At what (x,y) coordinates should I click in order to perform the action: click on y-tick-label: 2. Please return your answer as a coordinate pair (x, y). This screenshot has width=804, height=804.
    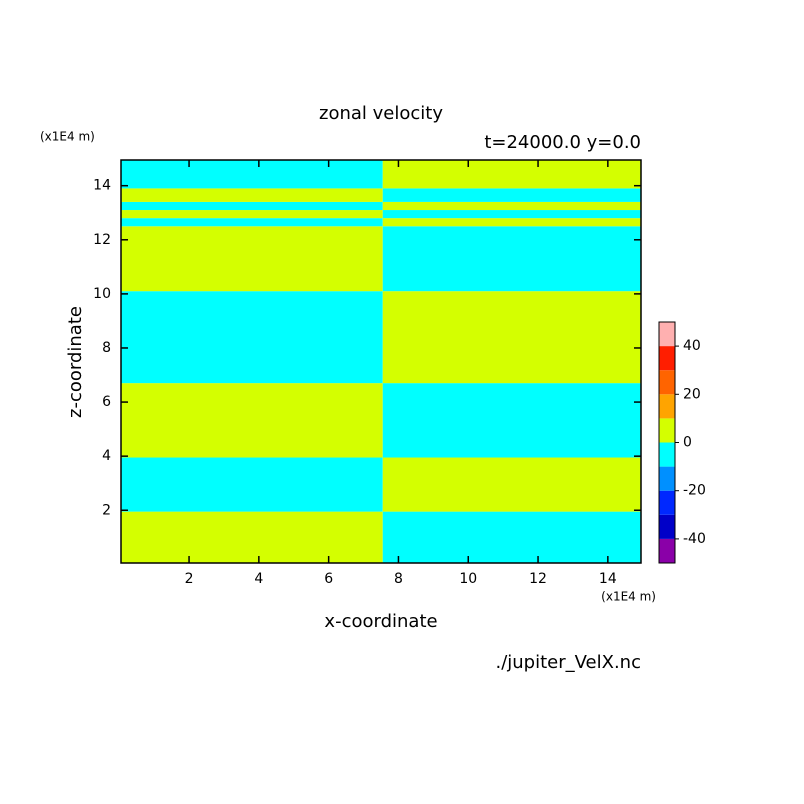
    Looking at the image, I should click on (106, 510).